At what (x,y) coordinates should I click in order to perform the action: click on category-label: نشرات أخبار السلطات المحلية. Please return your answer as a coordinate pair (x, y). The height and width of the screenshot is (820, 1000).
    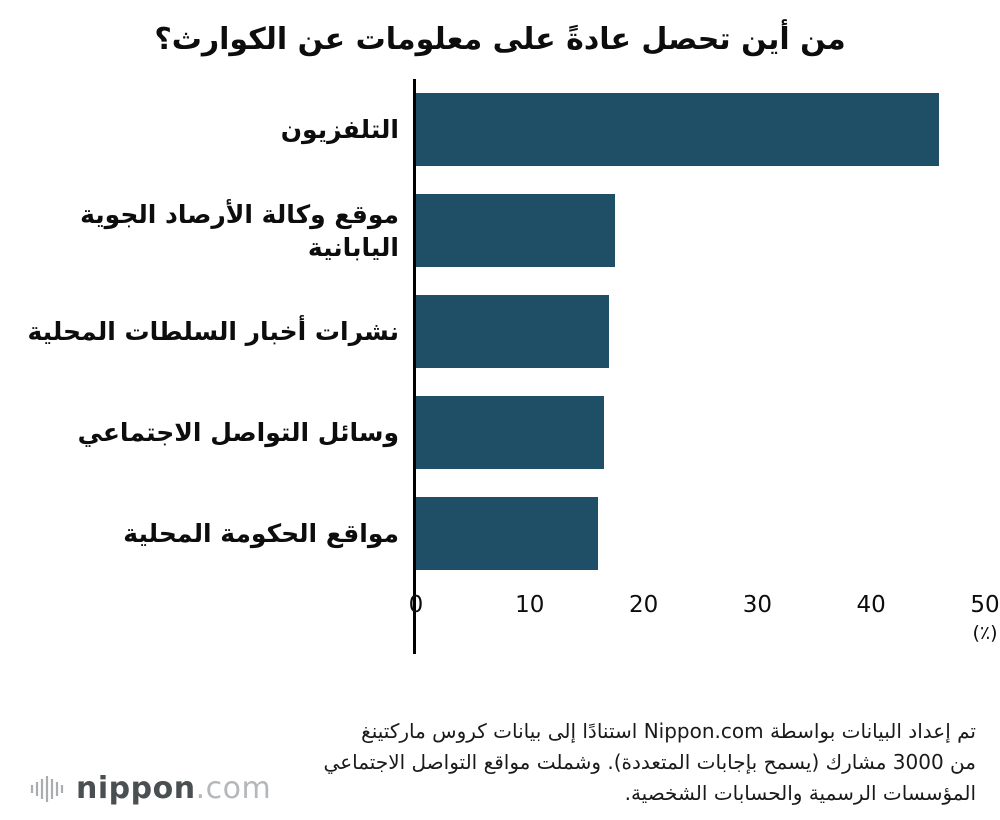
    Looking at the image, I should click on (213, 331).